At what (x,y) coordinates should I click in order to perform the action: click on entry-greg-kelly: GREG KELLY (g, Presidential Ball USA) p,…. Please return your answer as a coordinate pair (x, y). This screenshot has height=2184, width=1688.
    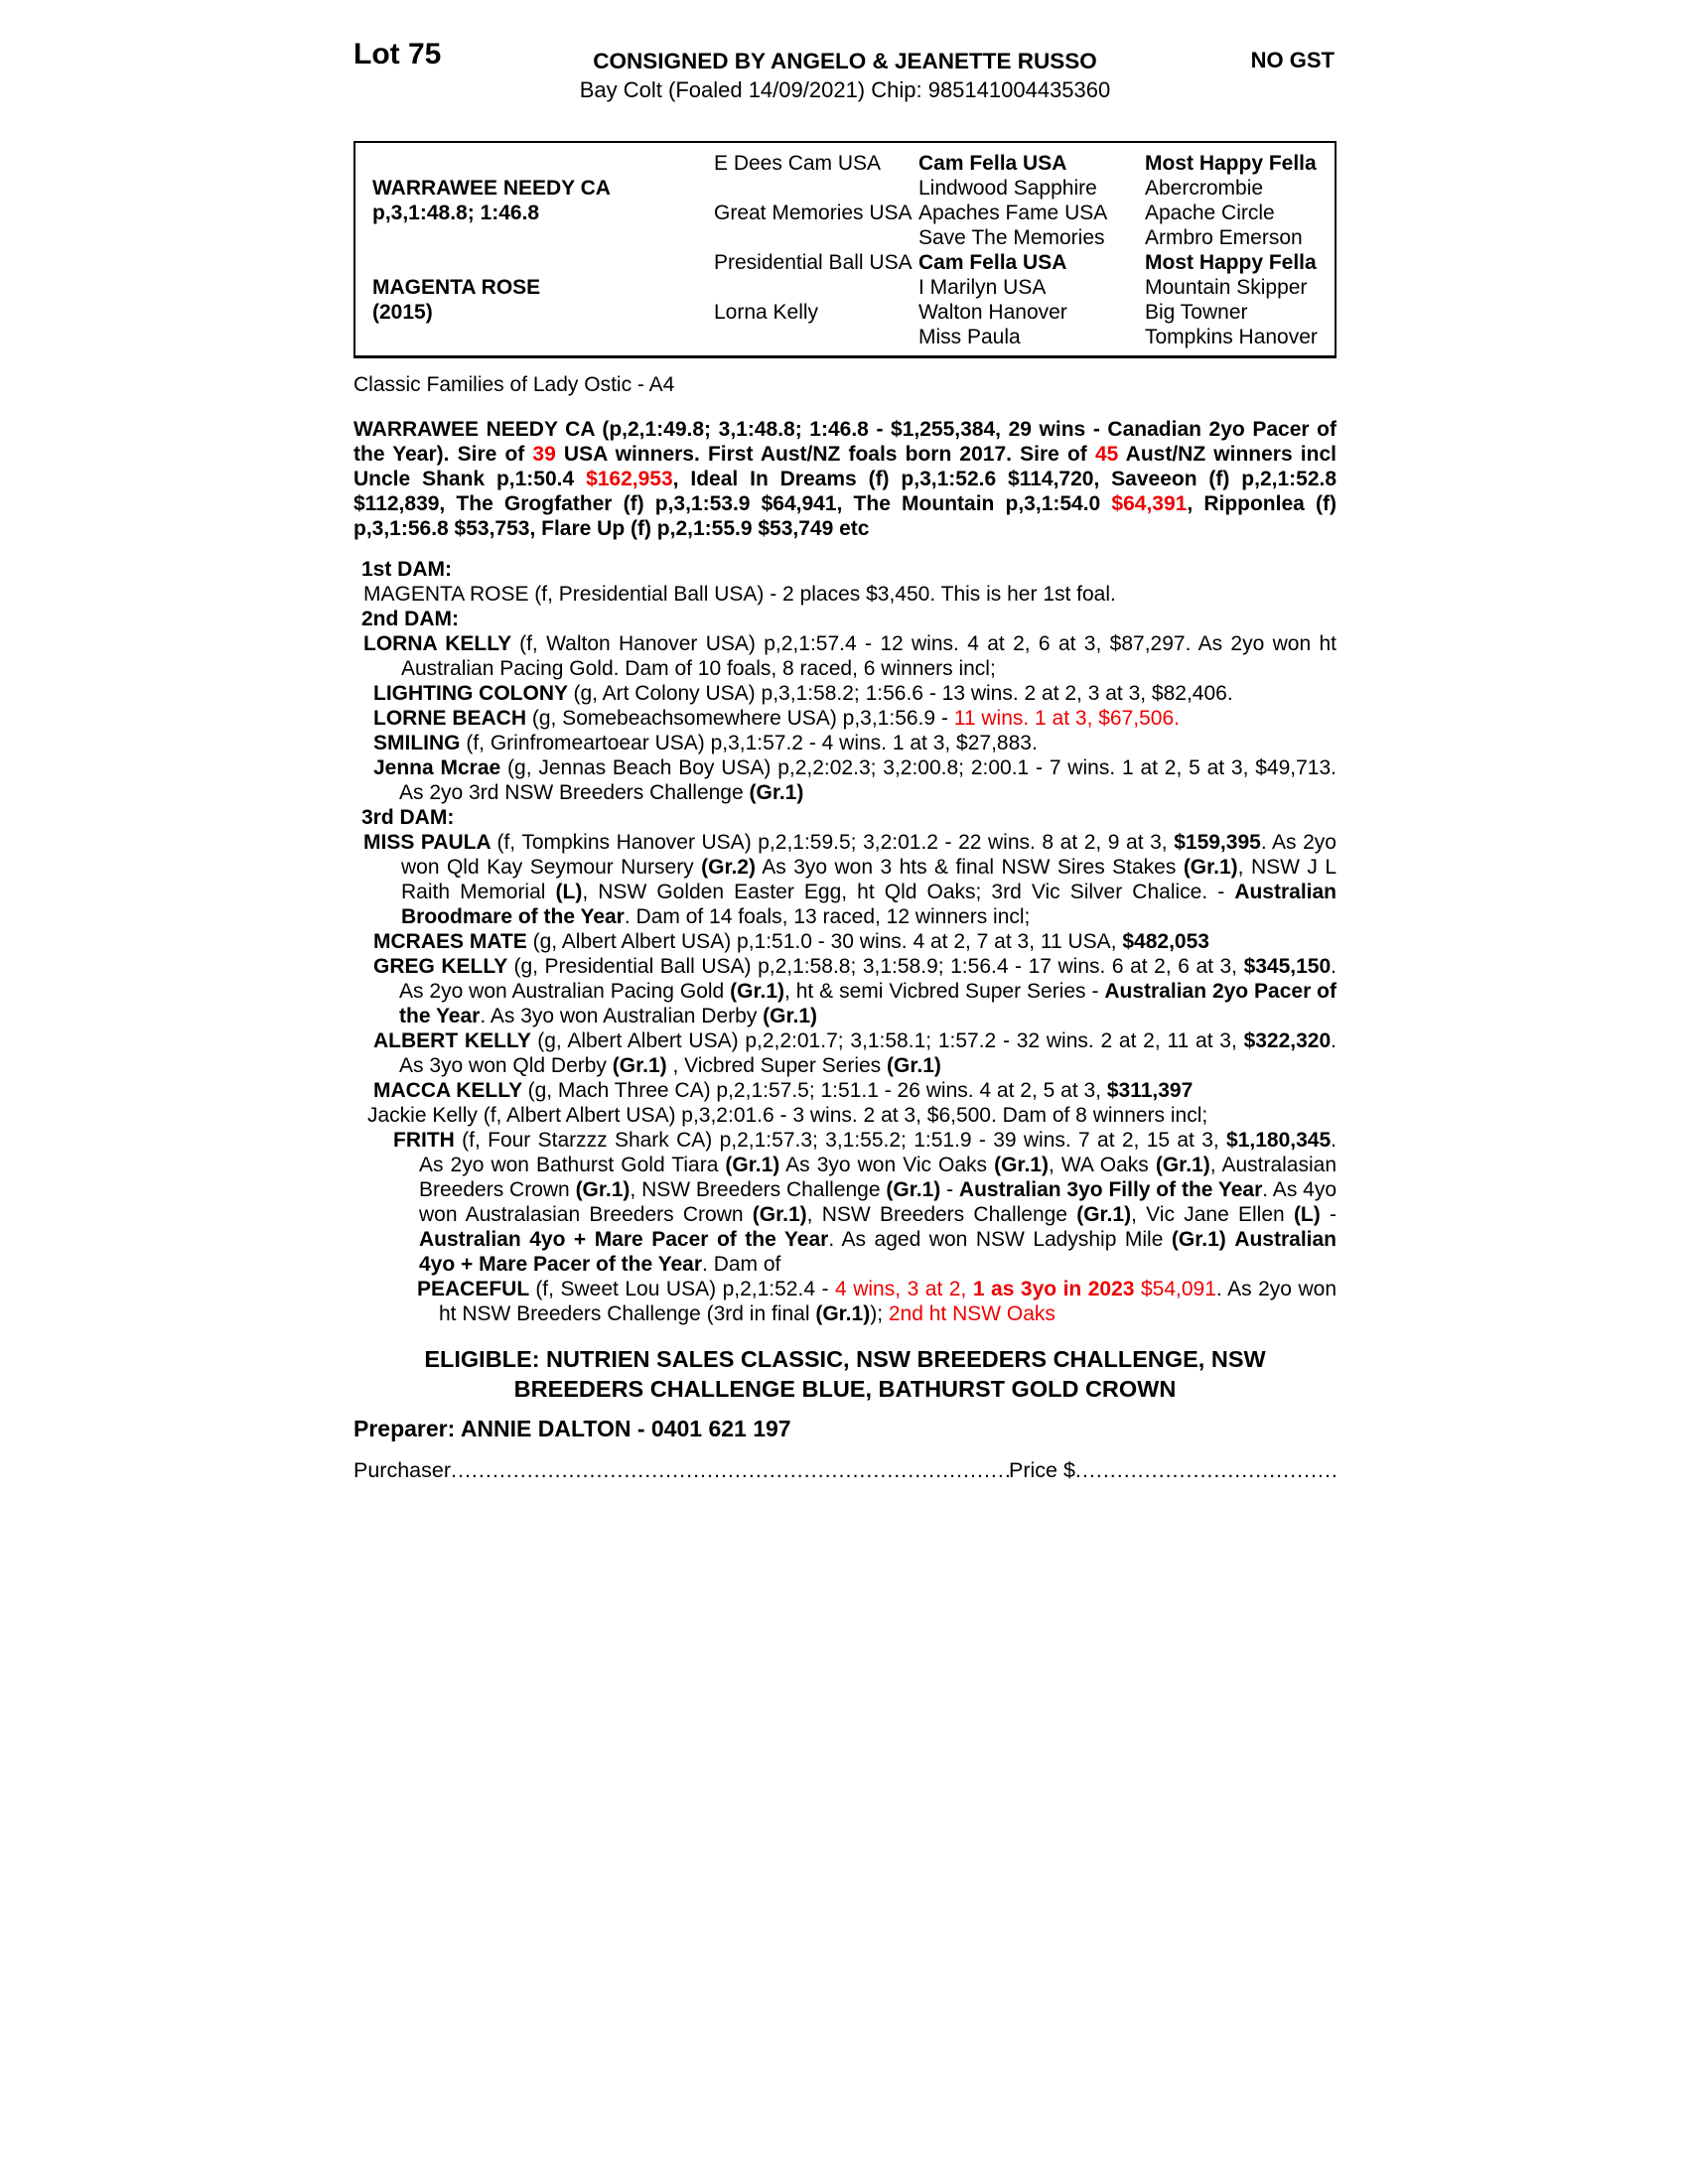
    Looking at the image, I should click on (854, 991).